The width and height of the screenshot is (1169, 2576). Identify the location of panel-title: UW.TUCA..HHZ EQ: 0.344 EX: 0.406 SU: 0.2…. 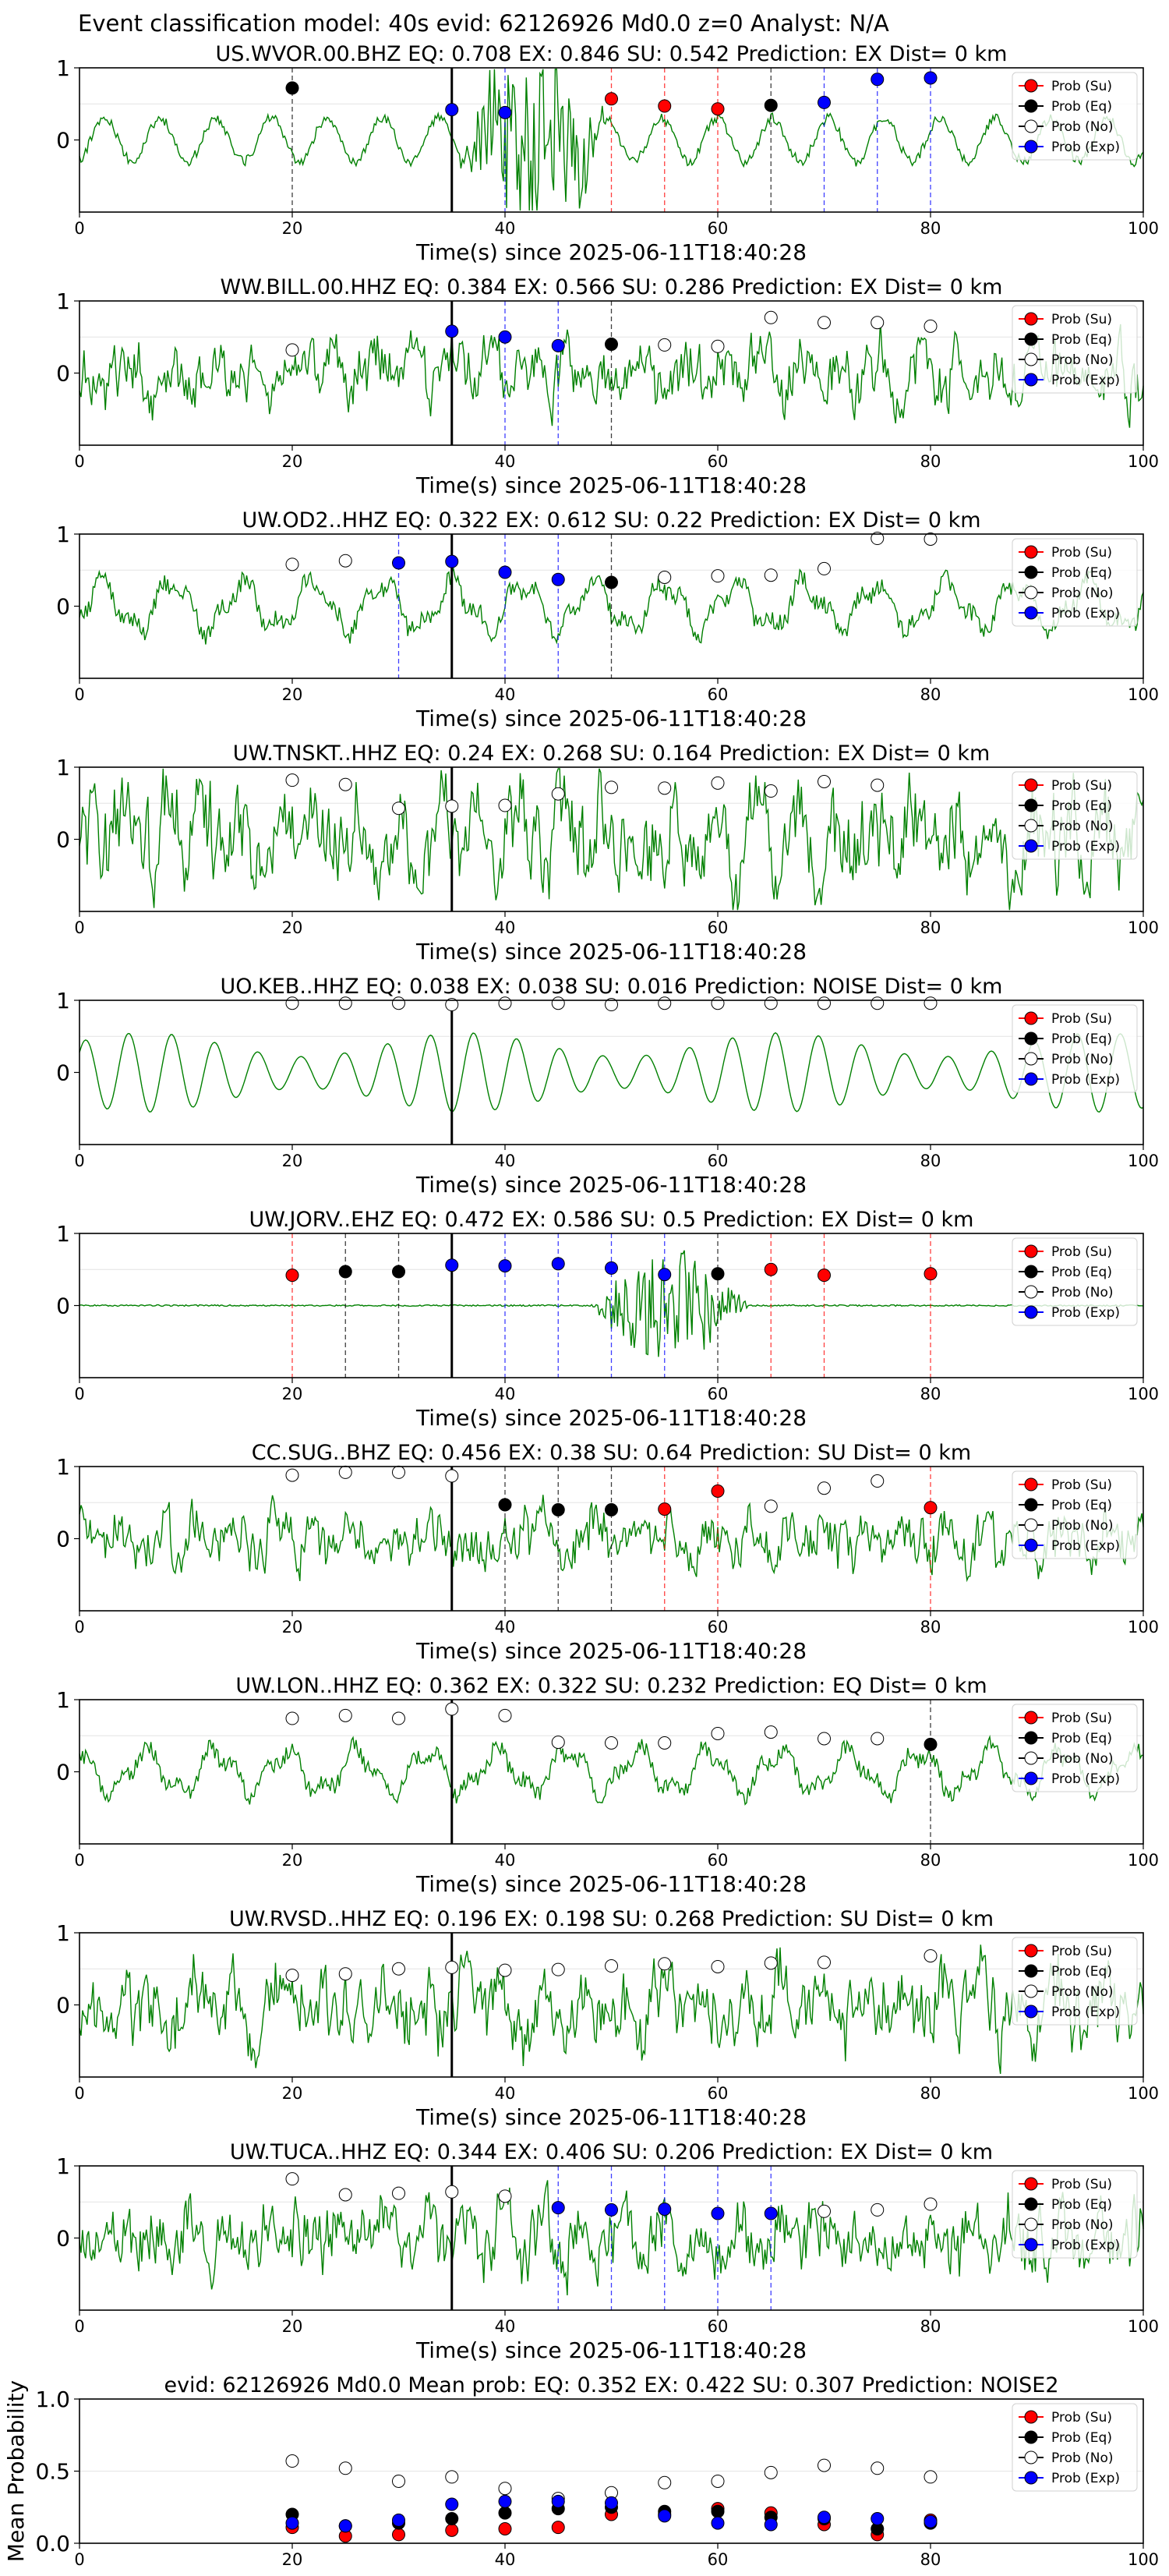
(612, 2152).